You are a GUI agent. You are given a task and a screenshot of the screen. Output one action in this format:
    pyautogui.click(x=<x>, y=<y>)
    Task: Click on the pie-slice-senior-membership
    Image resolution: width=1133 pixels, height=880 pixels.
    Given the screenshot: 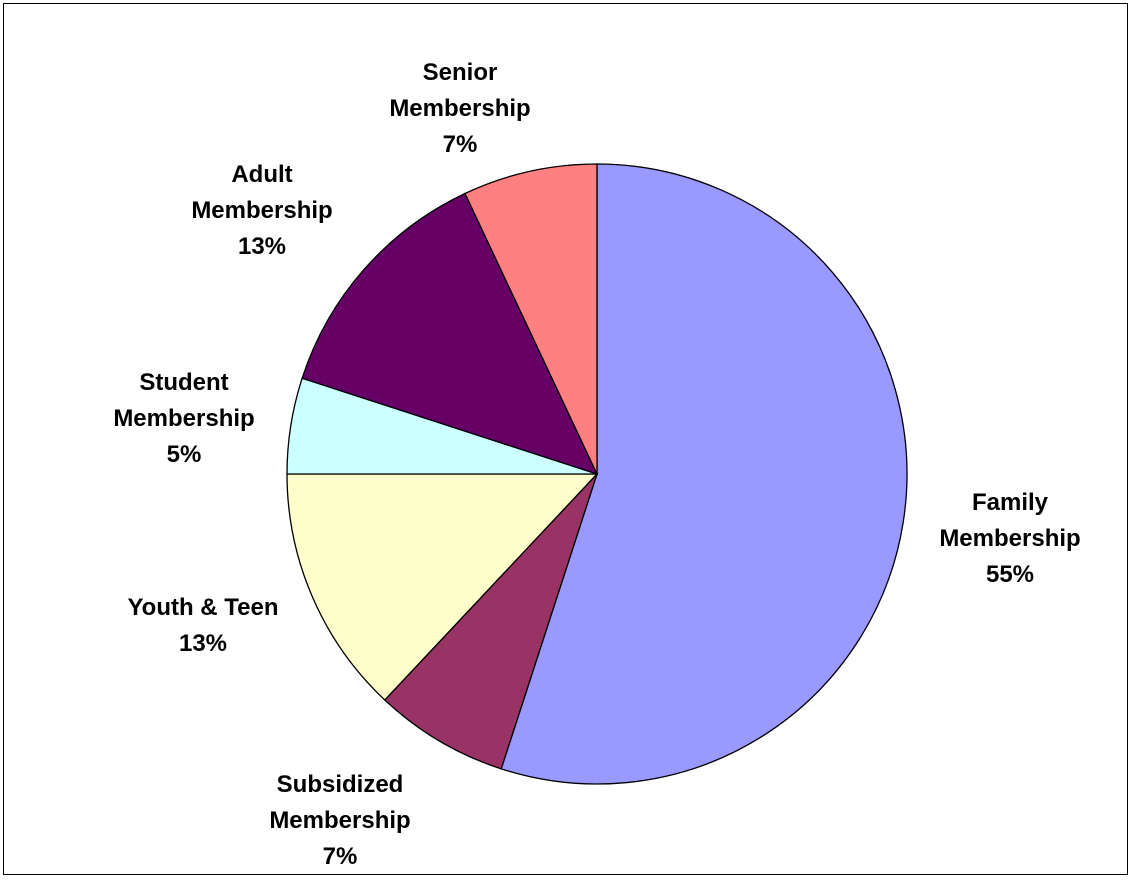 What is the action you would take?
    pyautogui.click(x=531, y=319)
    